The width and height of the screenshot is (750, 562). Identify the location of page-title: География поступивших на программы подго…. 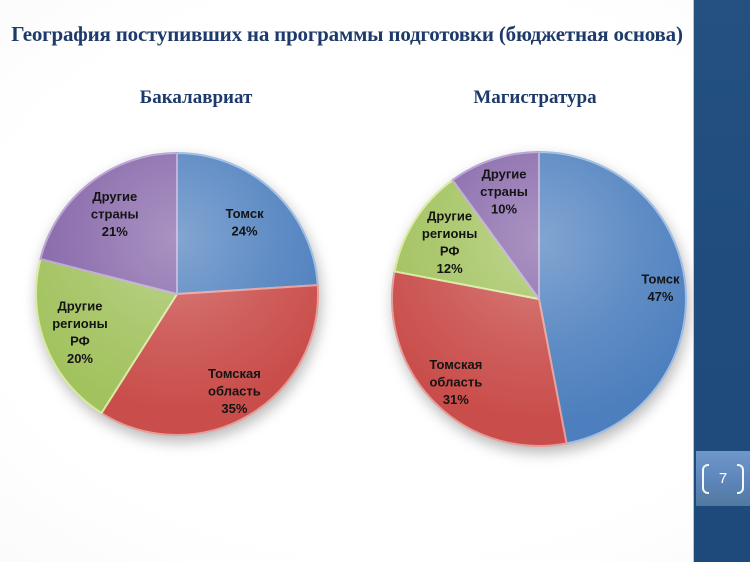
(347, 34).